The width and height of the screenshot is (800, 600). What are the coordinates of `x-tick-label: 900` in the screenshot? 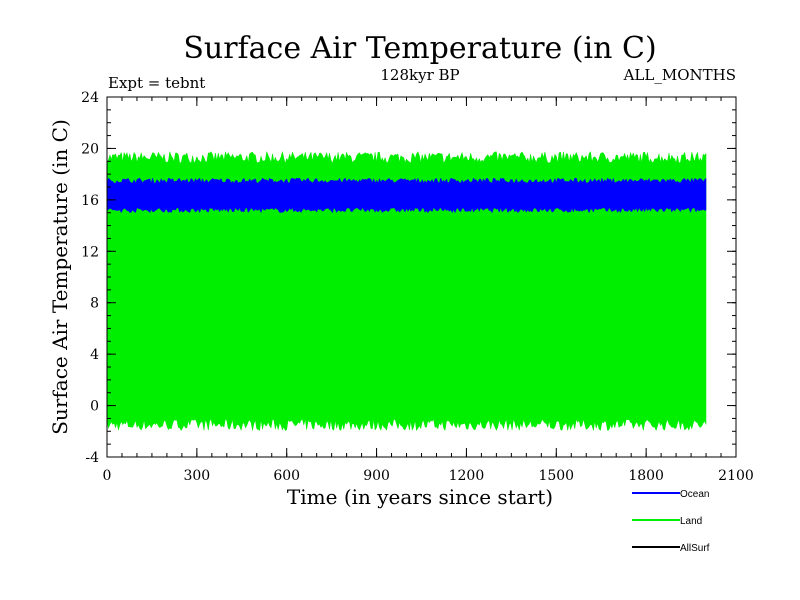 It's located at (376, 476).